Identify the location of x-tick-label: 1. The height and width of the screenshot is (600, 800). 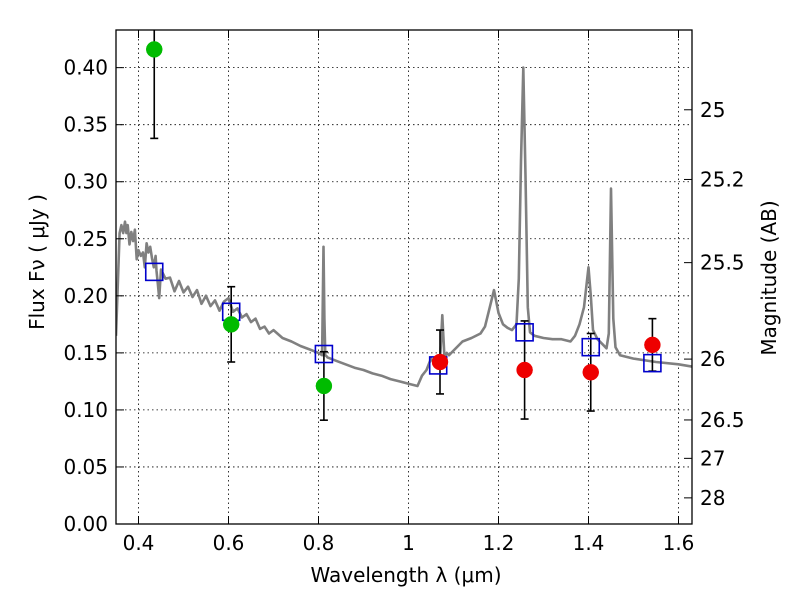
(408, 543).